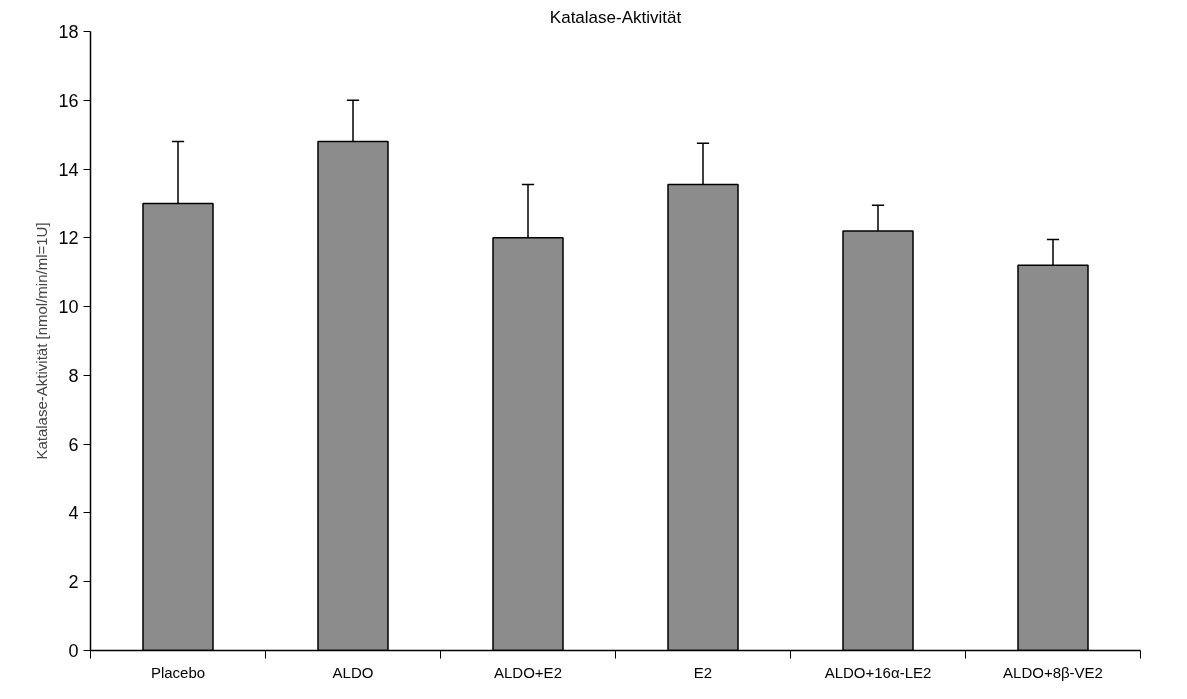 The height and width of the screenshot is (699, 1187). What do you see at coordinates (353, 672) in the screenshot?
I see `x-tick-label: ALDO` at bounding box center [353, 672].